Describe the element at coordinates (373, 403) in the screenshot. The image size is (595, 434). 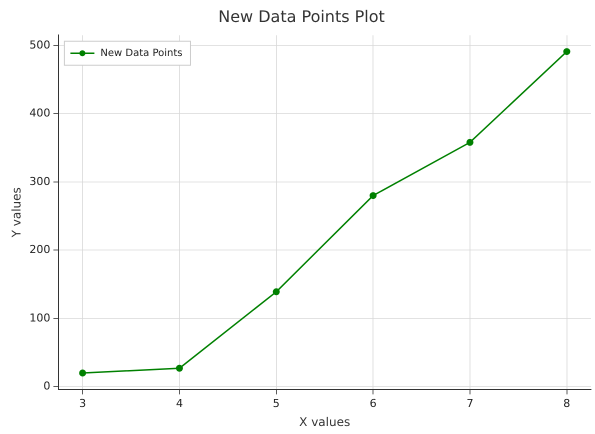
I see `x-tick-label: 6` at that location.